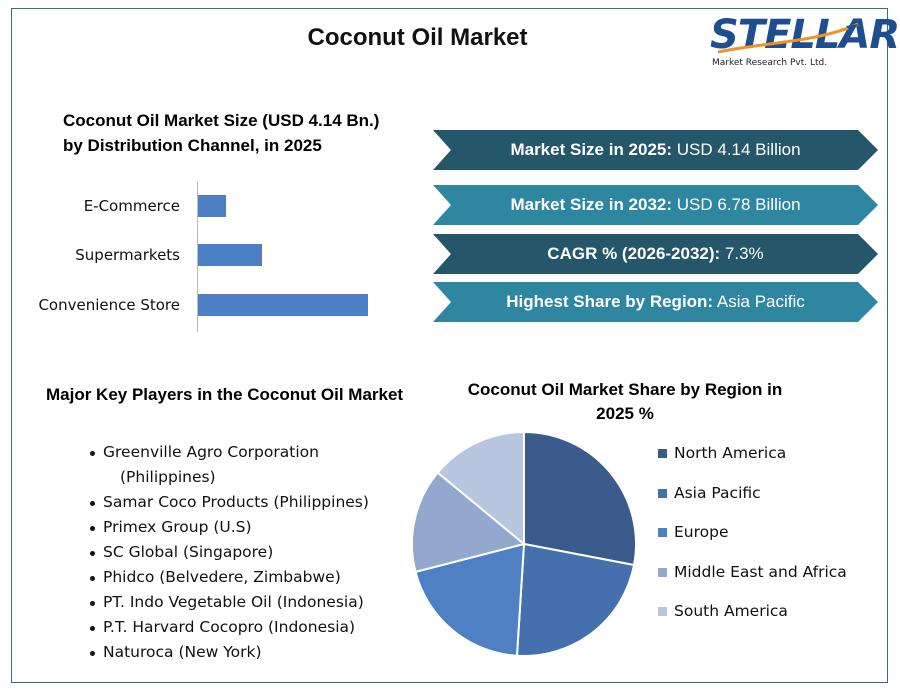 The width and height of the screenshot is (900, 695). Describe the element at coordinates (759, 301) in the screenshot. I see `banner-value: Asia Pacific` at that location.